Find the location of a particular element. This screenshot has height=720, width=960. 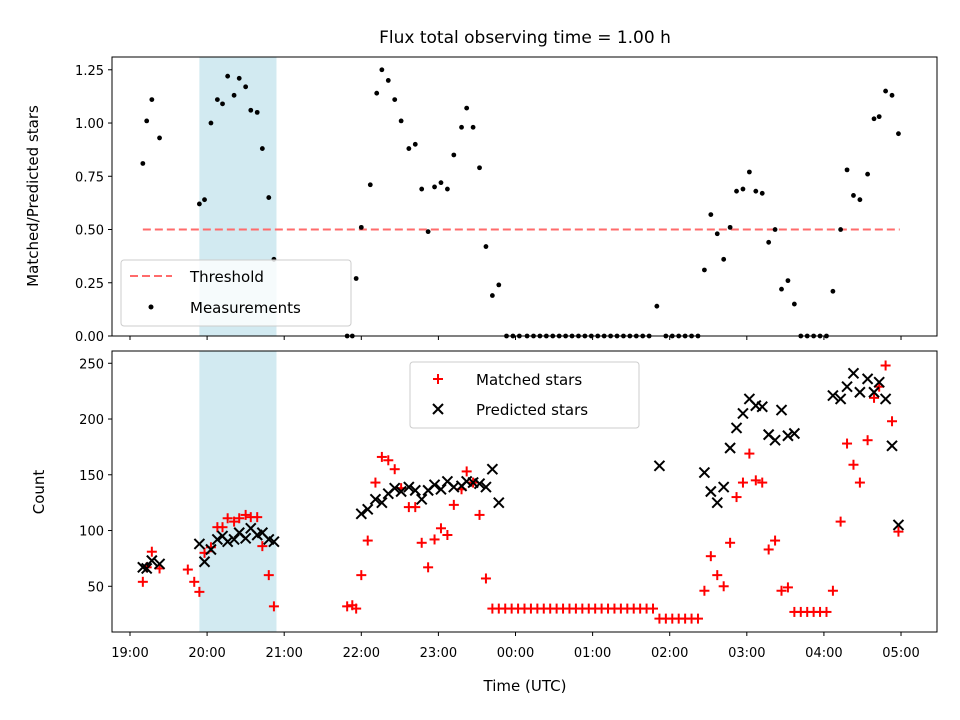

top-y-tick-label: 0.75 is located at coordinates (89, 177).